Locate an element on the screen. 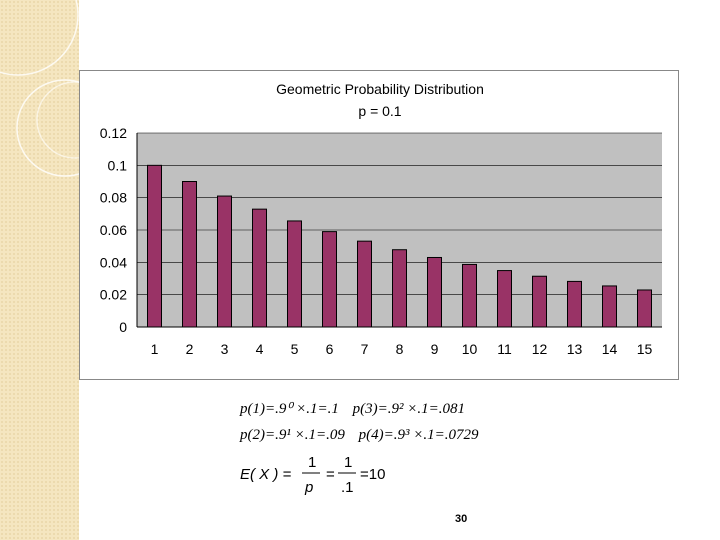  x-tick-label: 5 is located at coordinates (295, 349).